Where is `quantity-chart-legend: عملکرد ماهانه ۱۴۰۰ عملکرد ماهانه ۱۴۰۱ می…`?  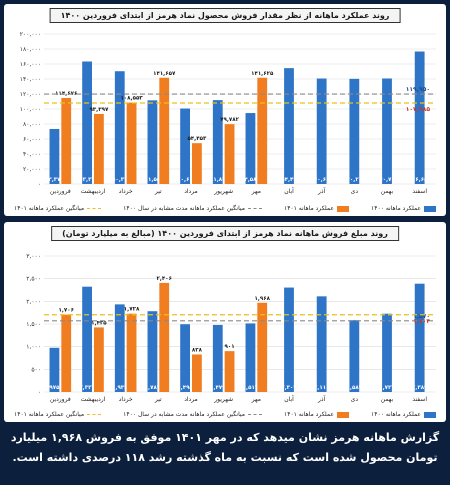
quantity-chart-legend: عملکرد ماهانه ۱۴۰۰ عملکرد ماهانه ۱۴۰۱ می… is located at coordinates (225, 208).